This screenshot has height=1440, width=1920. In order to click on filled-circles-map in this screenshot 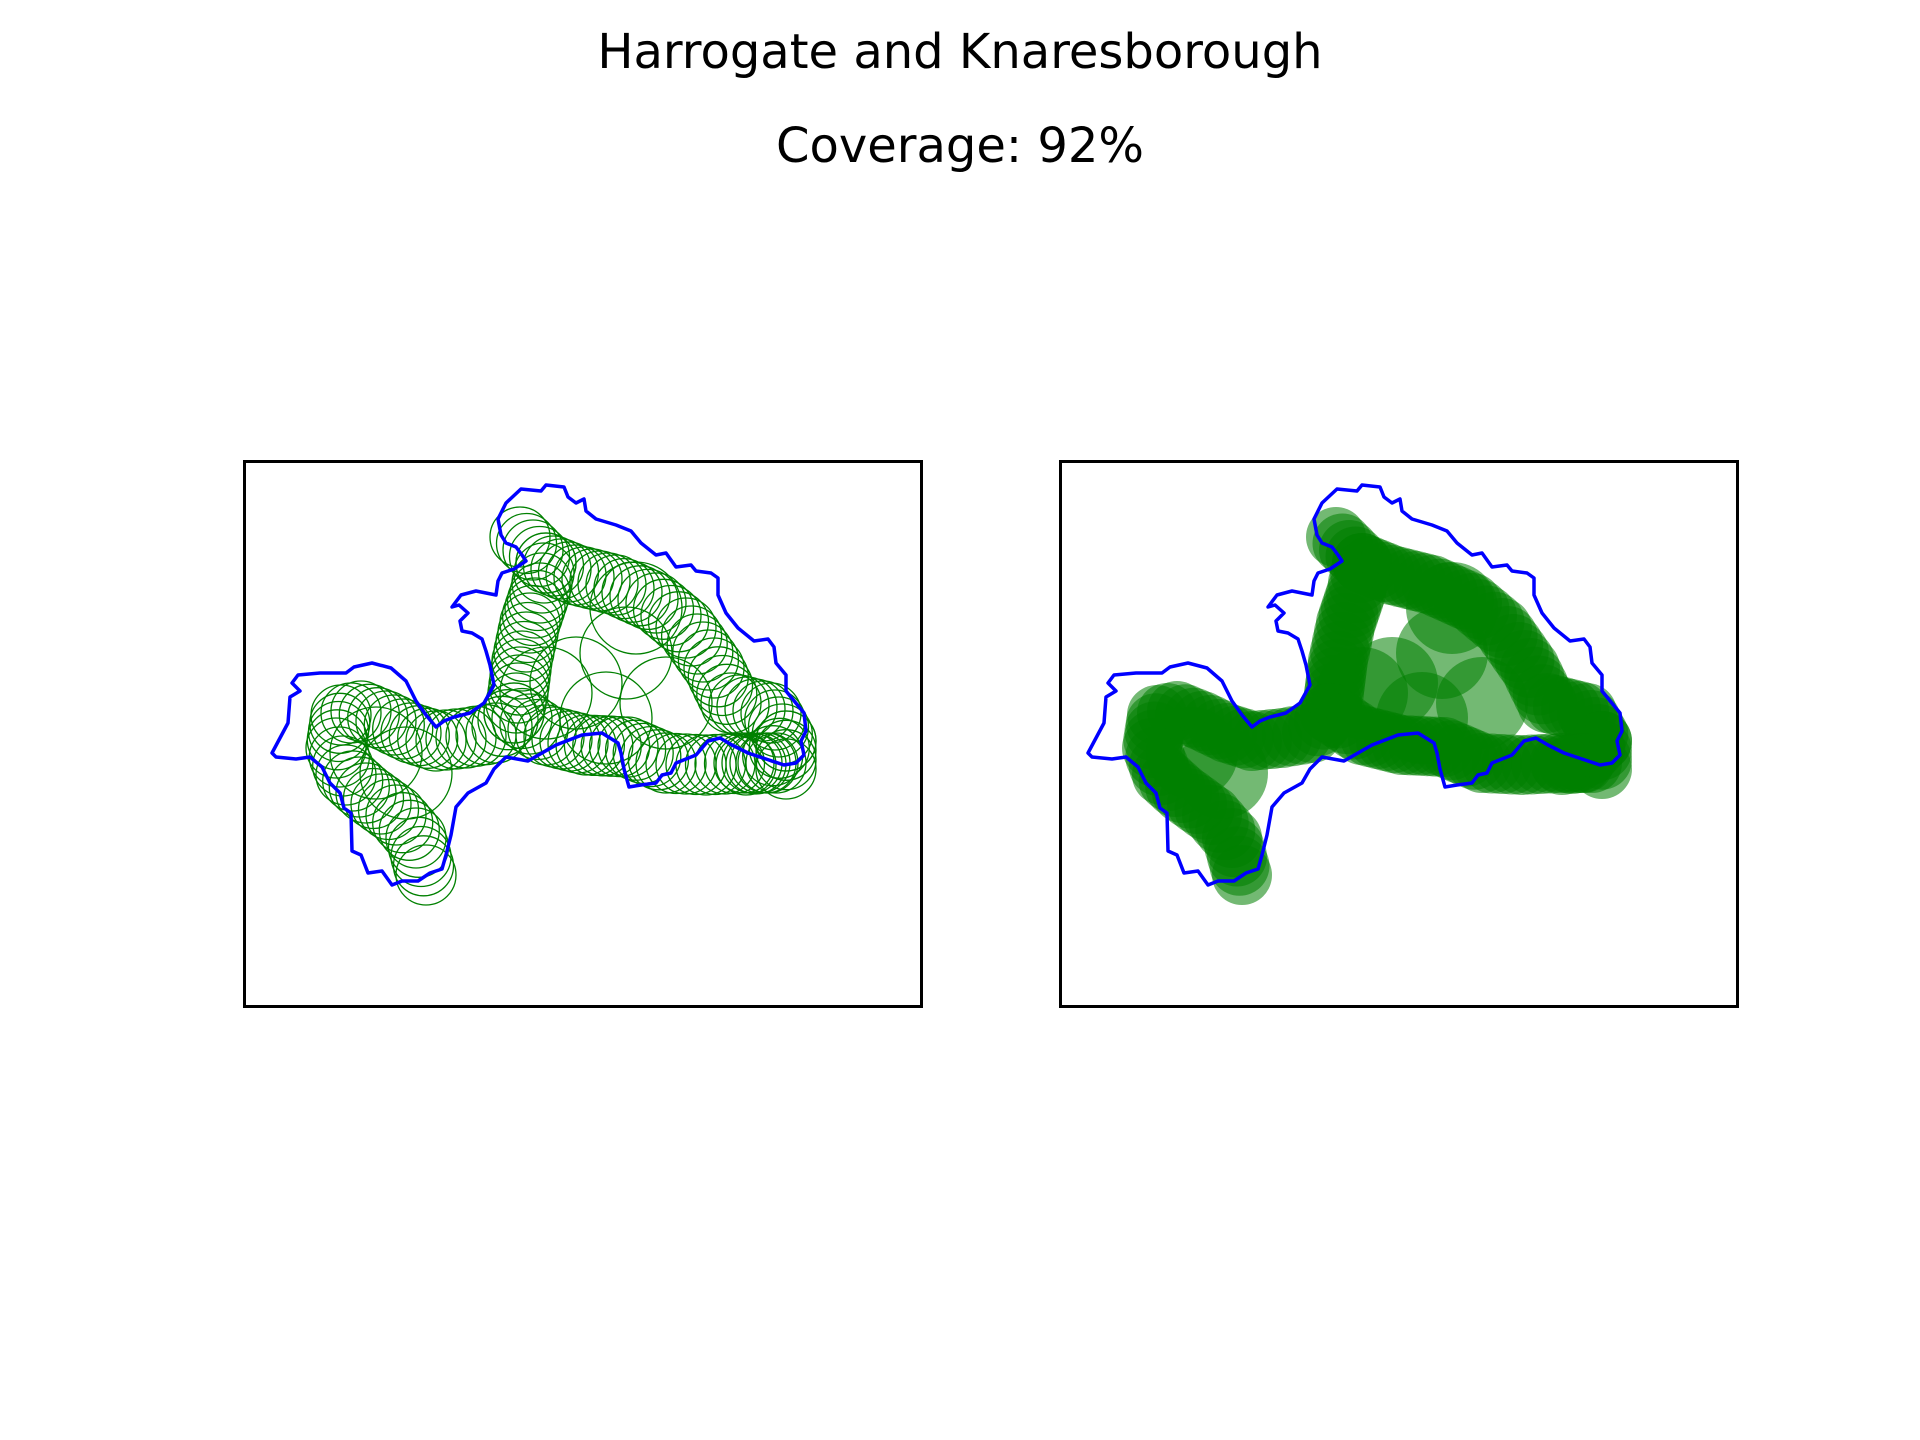, I will do `click(1359, 694)`.